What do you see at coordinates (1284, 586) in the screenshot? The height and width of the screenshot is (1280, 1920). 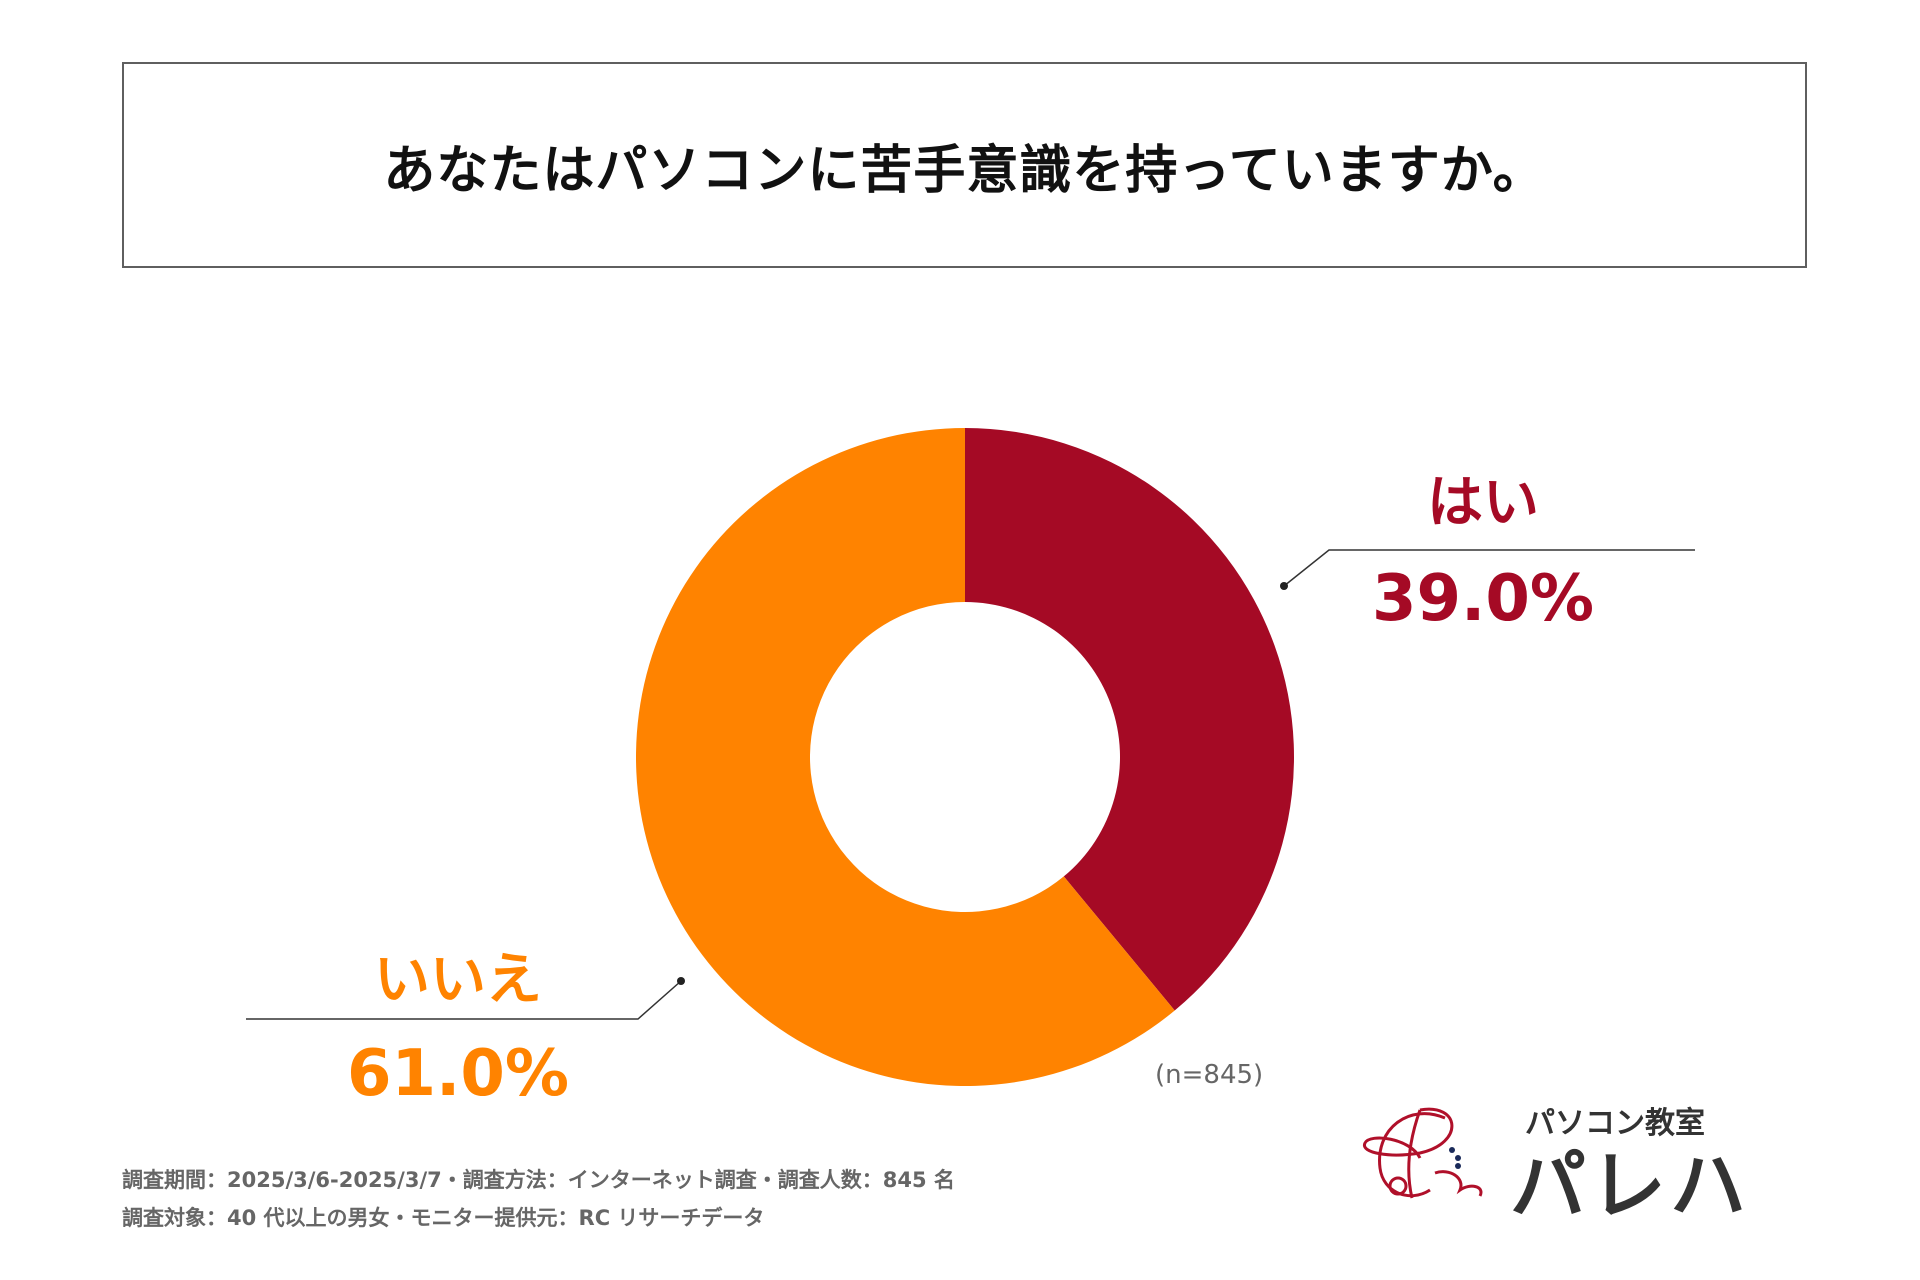 I see `leader-dot-yes` at bounding box center [1284, 586].